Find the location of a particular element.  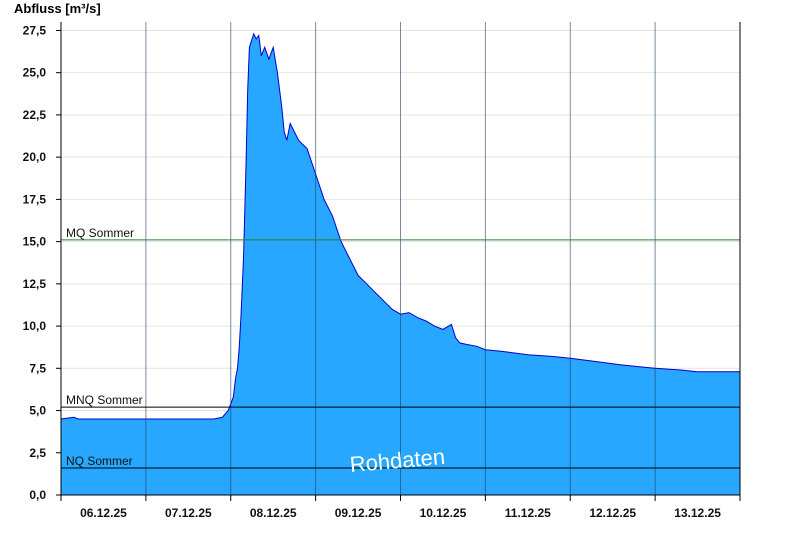

x-tick-label-1: 07.12.25 is located at coordinates (188, 513).